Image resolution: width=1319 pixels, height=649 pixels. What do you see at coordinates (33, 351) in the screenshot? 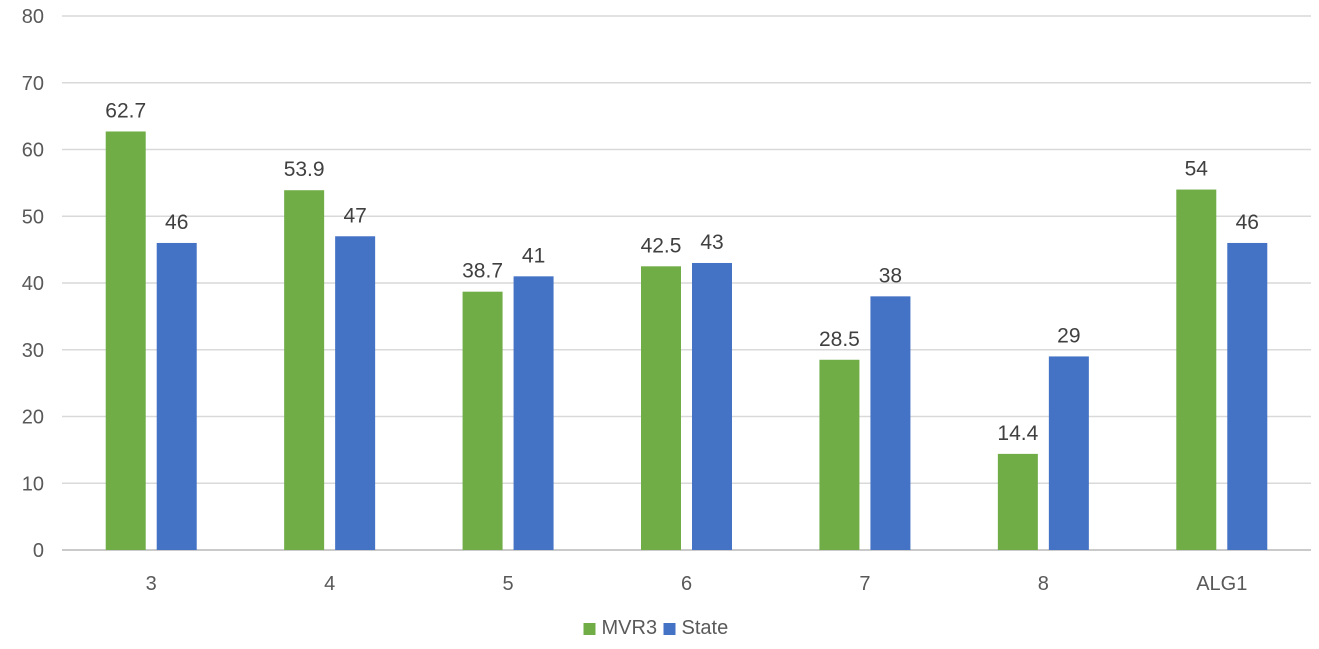
I see `y-tick-label: 30` at bounding box center [33, 351].